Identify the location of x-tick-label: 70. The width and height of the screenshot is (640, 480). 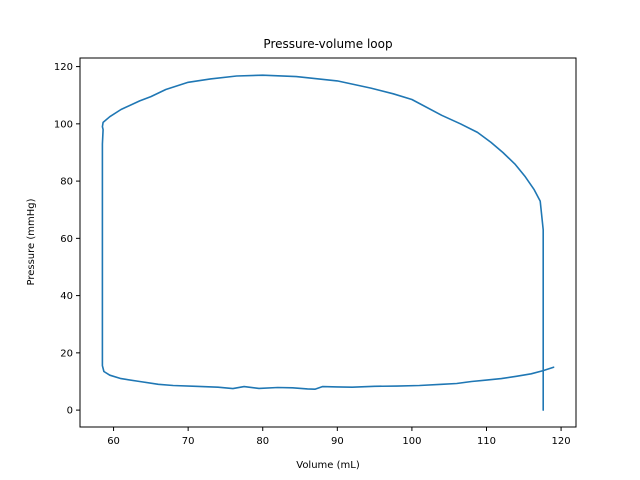
(188, 441).